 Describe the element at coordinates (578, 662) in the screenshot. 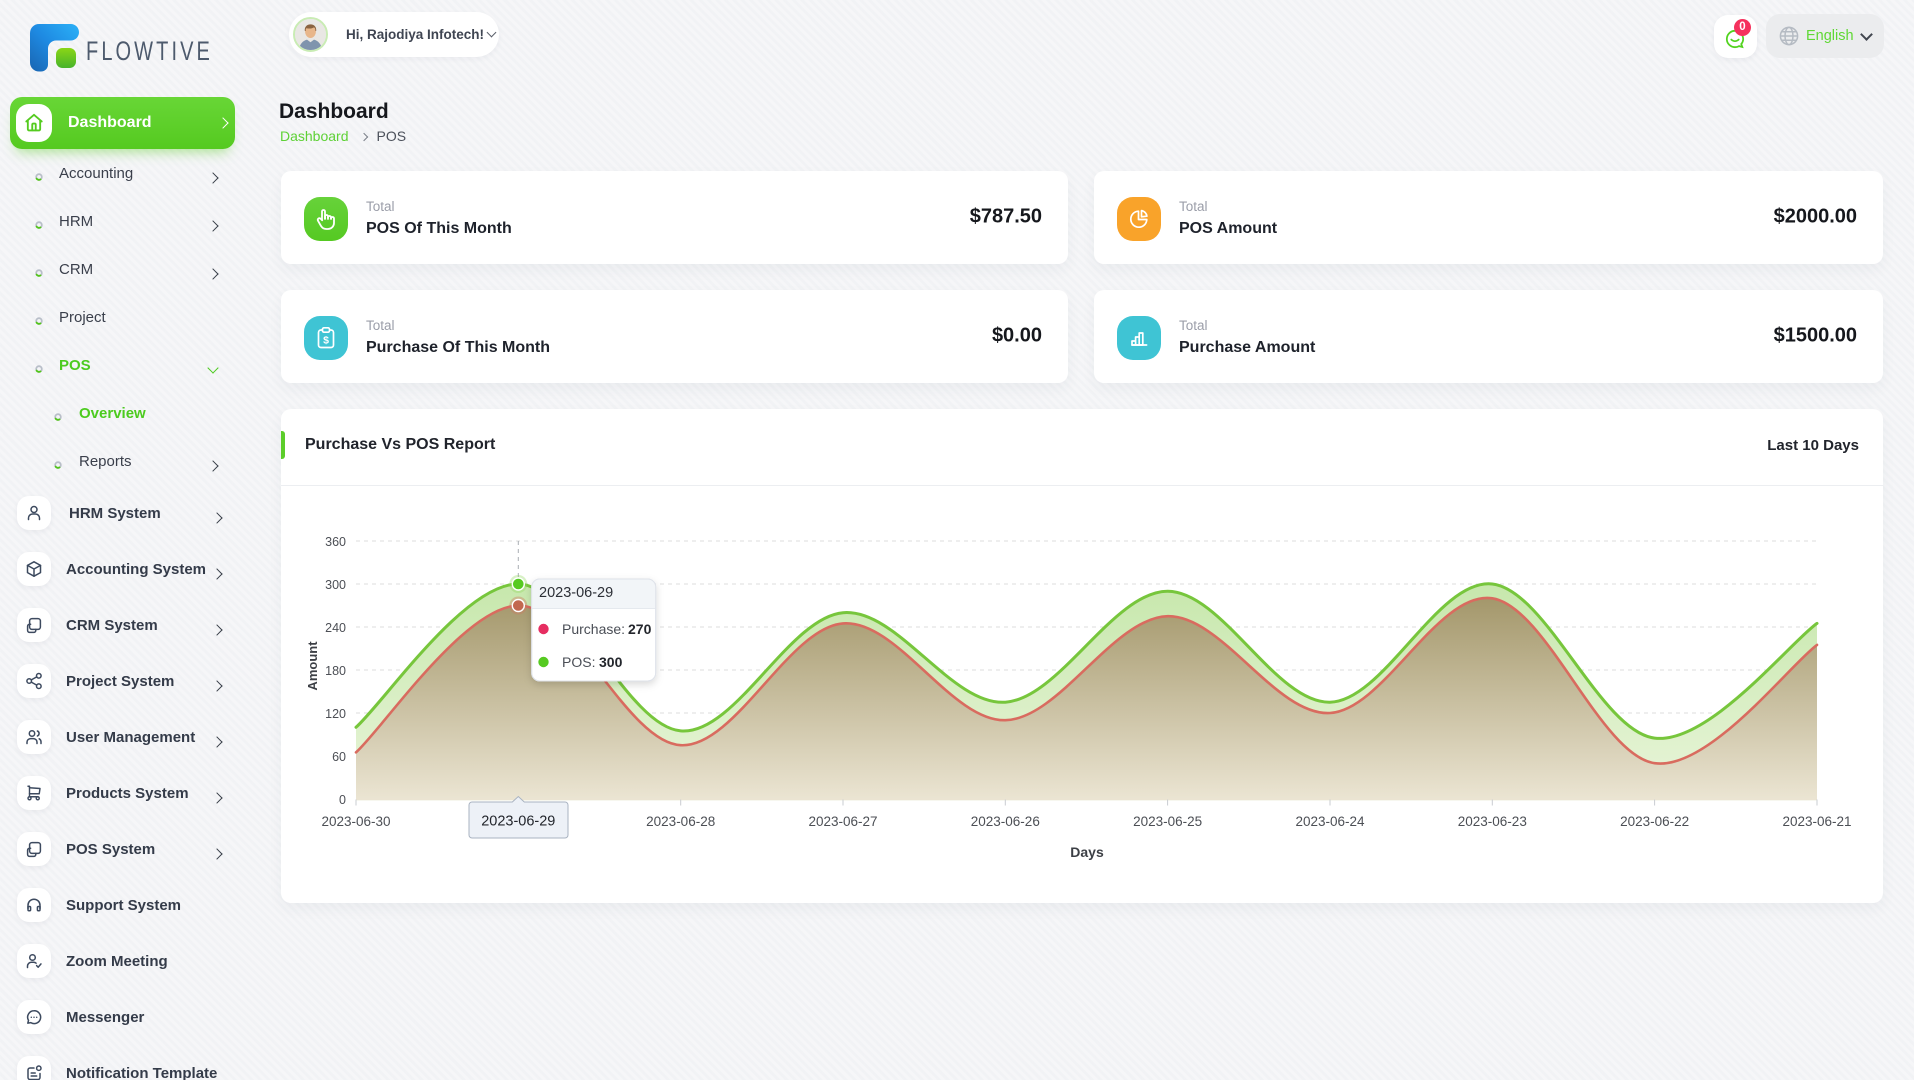

I see `svg-text: POS:` at that location.